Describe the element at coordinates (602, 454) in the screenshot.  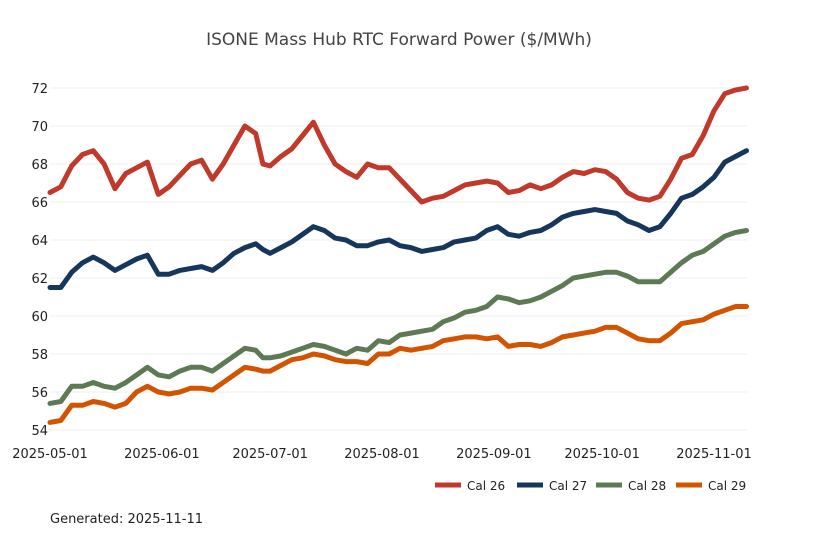
I see `x-tick-label: 2025-10-01` at that location.